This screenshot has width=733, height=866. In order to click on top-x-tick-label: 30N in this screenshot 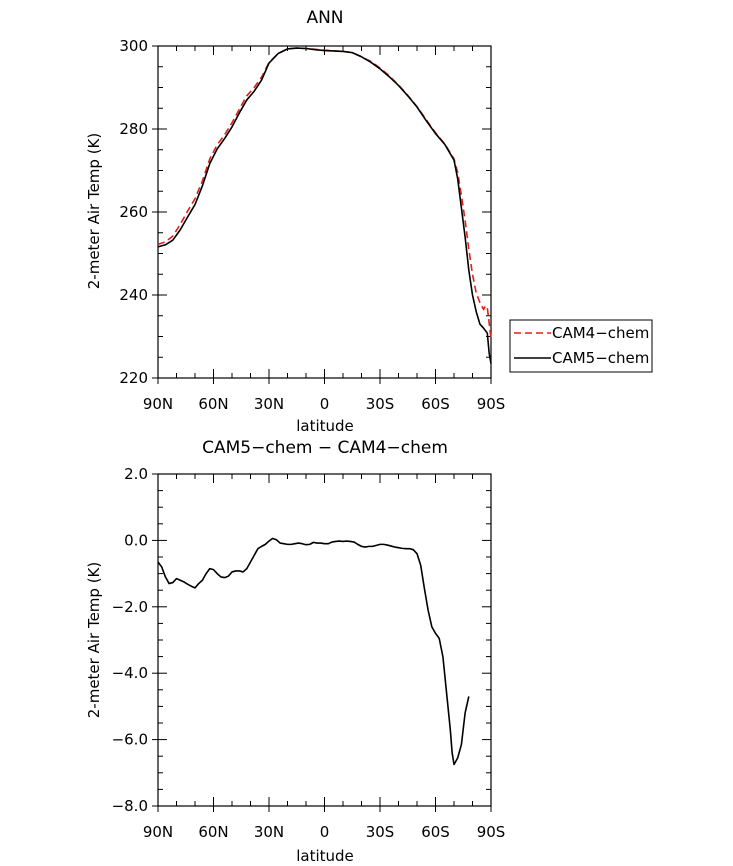, I will do `click(269, 404)`.